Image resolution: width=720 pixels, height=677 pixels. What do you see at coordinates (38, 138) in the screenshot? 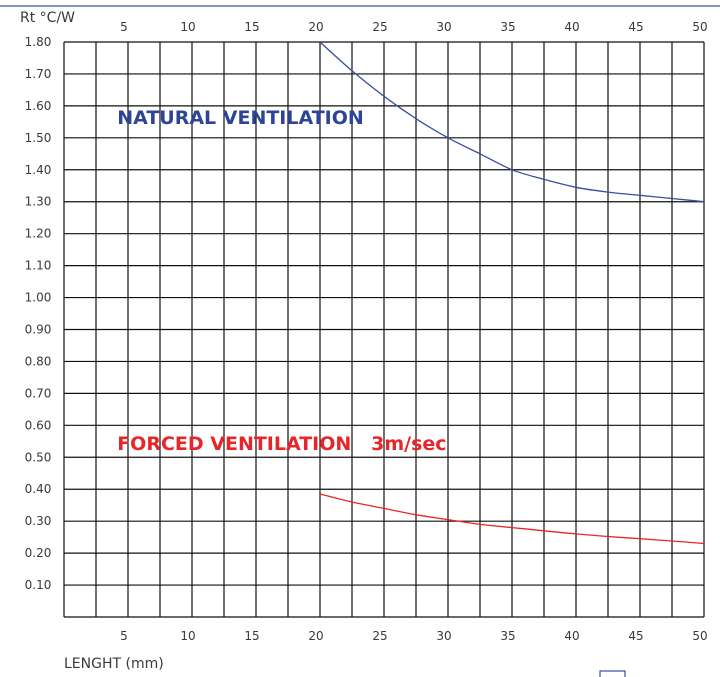
I see `y-tick-label: 1.50` at bounding box center [38, 138].